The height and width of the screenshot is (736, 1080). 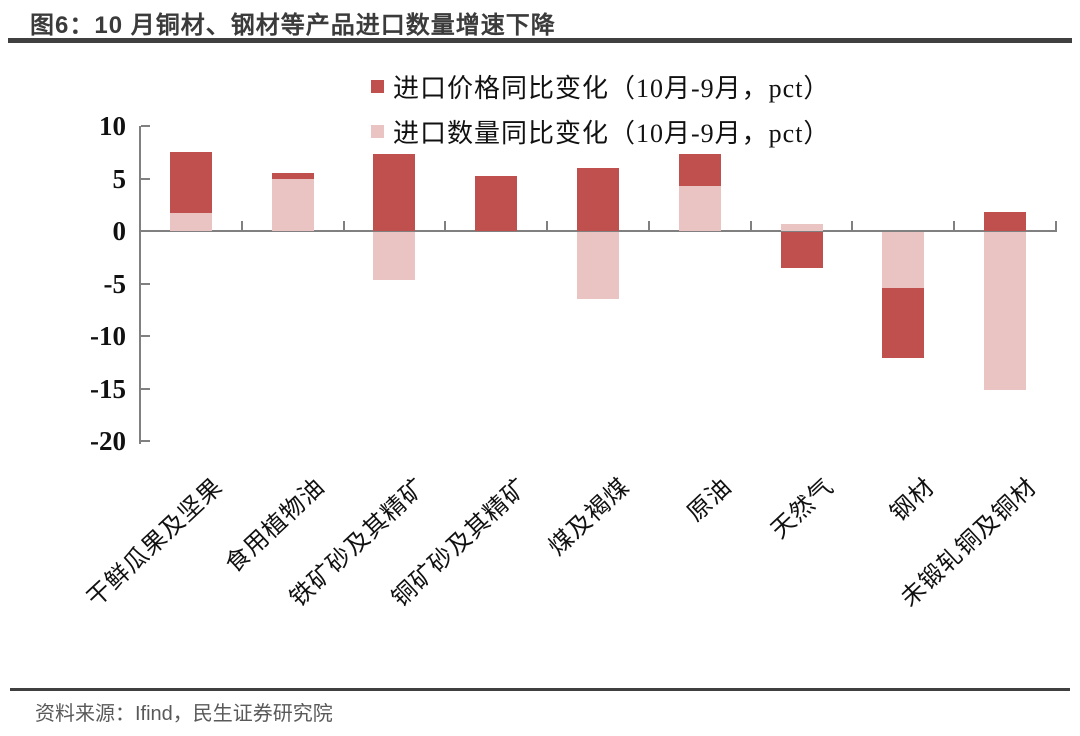 I want to click on x-category-label: 干鲜瓜果及坚果, so click(x=155, y=543).